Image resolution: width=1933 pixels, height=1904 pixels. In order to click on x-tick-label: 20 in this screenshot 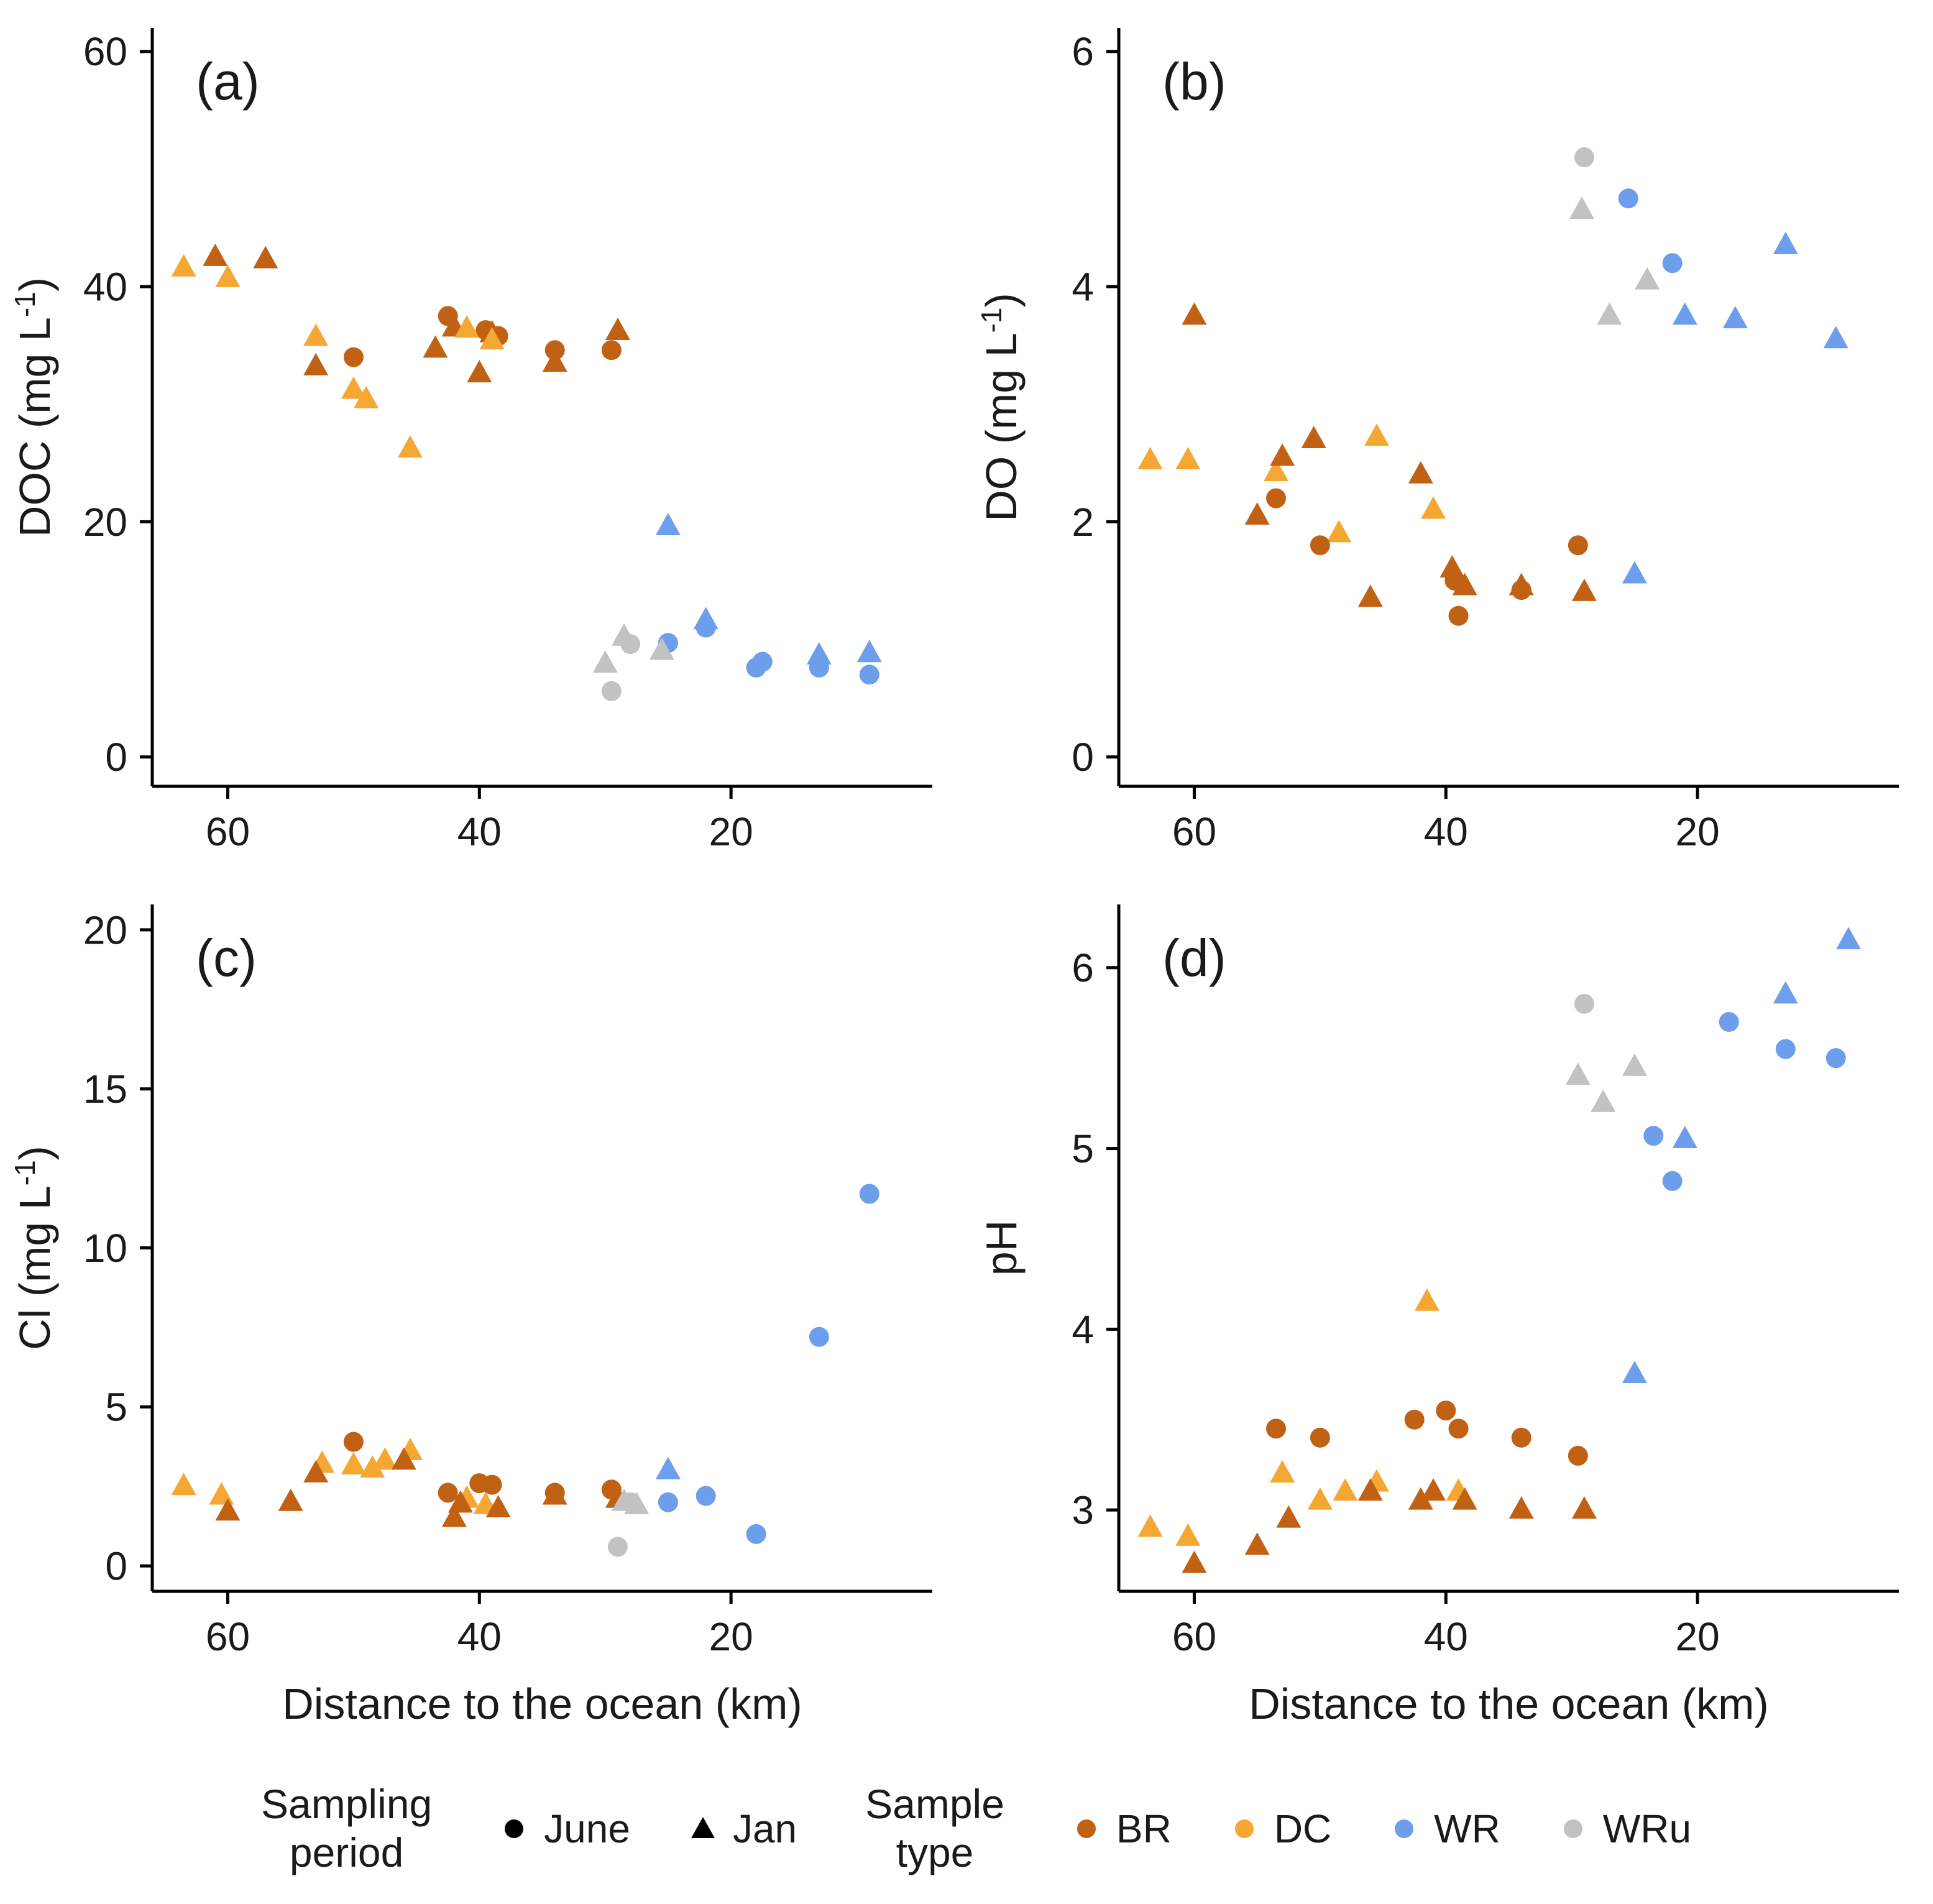, I will do `click(731, 1637)`.